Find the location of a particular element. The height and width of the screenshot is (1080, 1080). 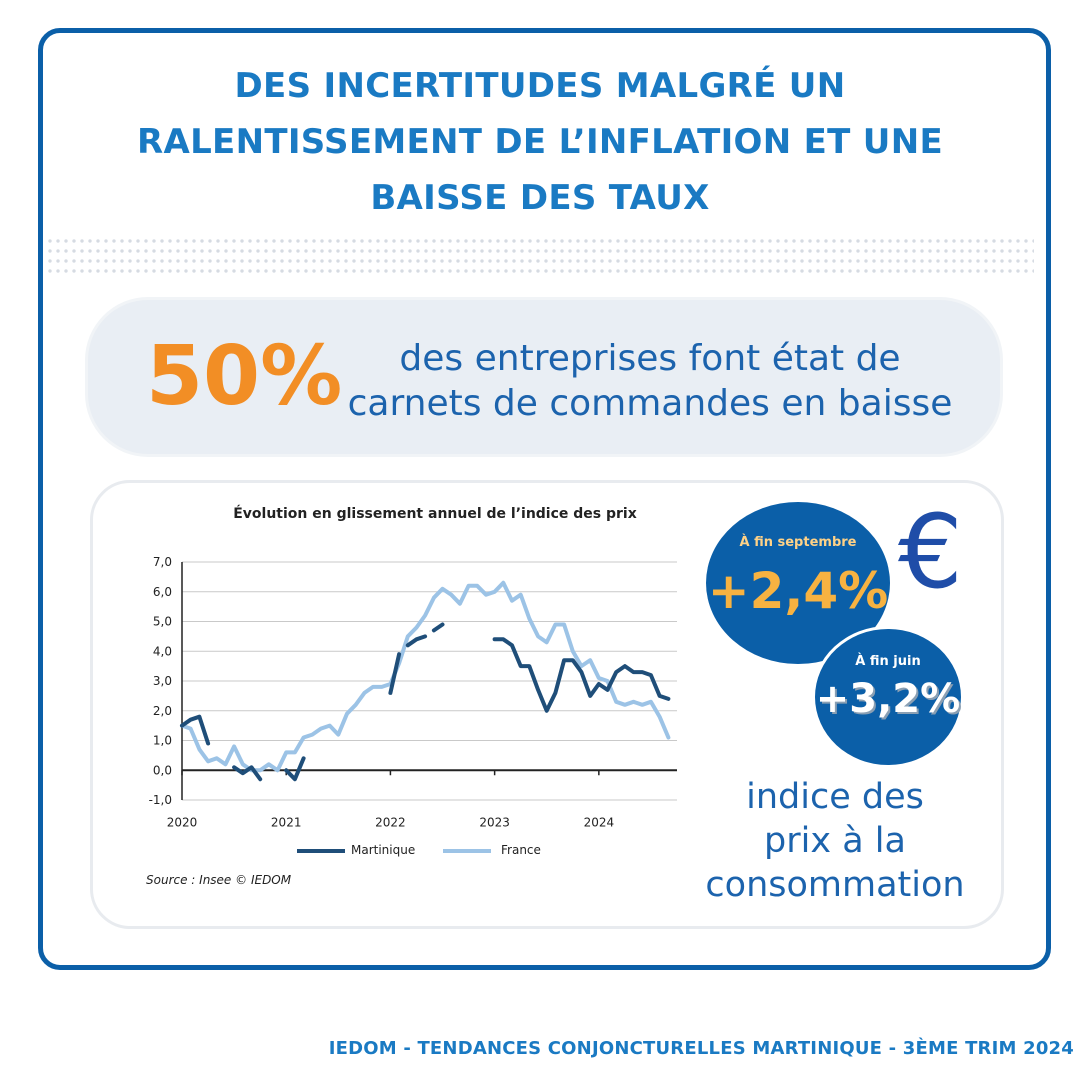

y-tick-label: 3,0 is located at coordinates (162, 681).